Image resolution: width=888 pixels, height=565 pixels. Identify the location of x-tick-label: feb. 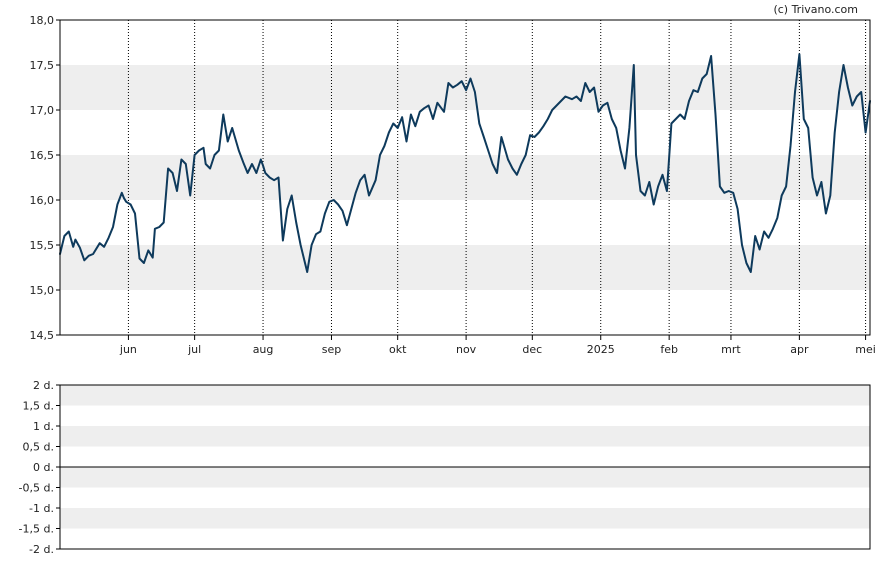
(669, 349).